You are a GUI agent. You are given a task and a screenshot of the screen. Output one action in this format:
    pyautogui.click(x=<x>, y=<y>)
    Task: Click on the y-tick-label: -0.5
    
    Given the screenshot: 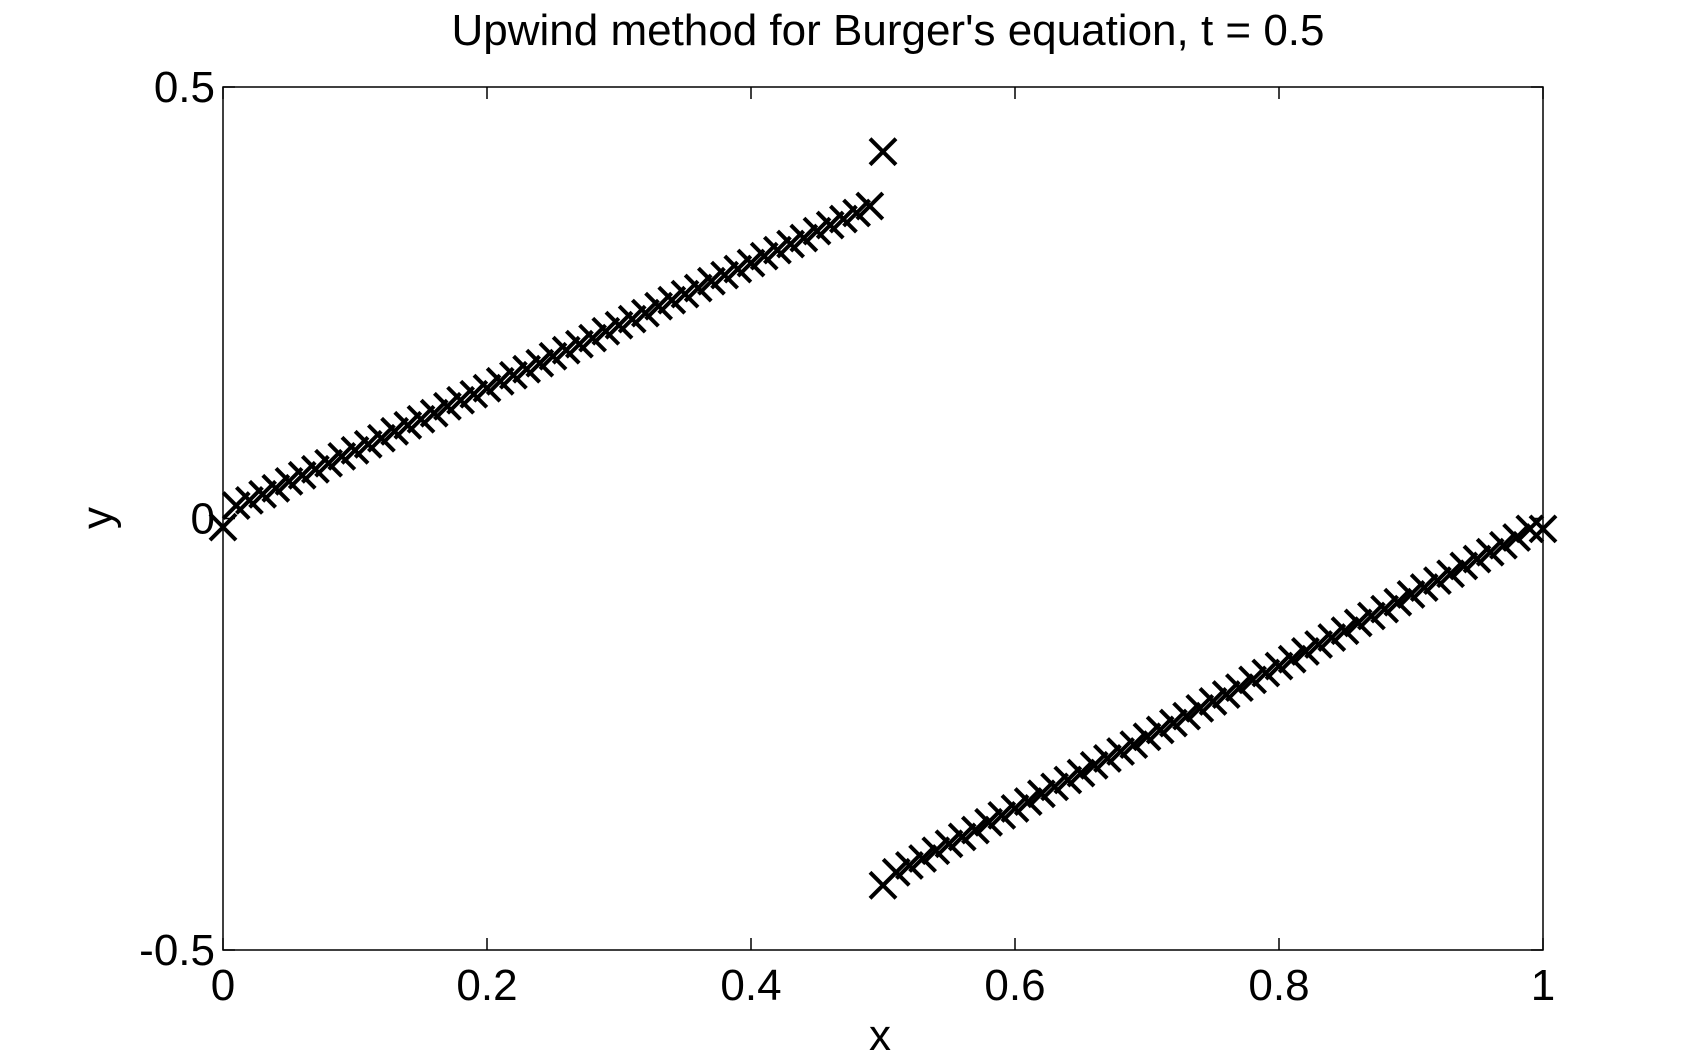 What is the action you would take?
    pyautogui.click(x=177, y=950)
    